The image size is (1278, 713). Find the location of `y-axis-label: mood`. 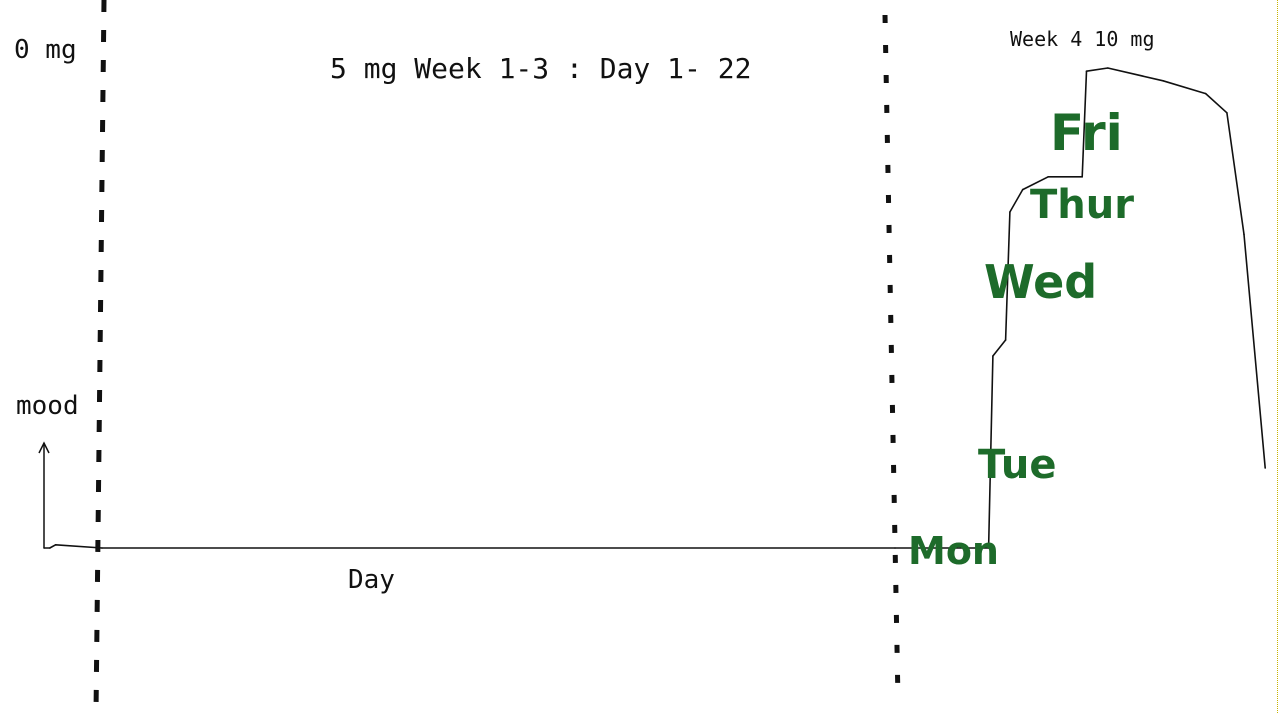

y-axis-label: mood is located at coordinates (47, 406).